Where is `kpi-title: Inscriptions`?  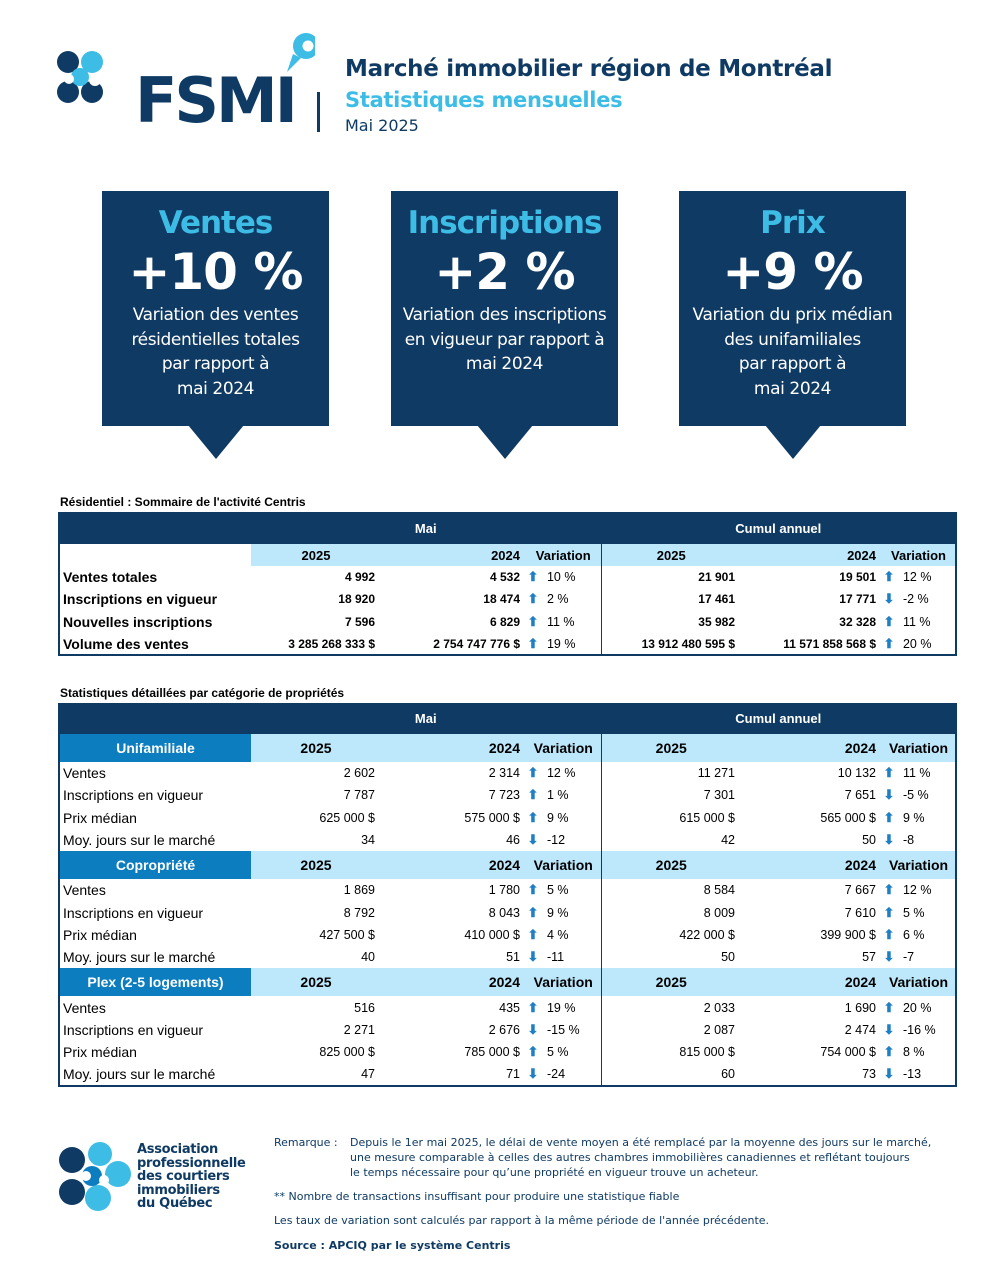
kpi-title: Inscriptions is located at coordinates (505, 223).